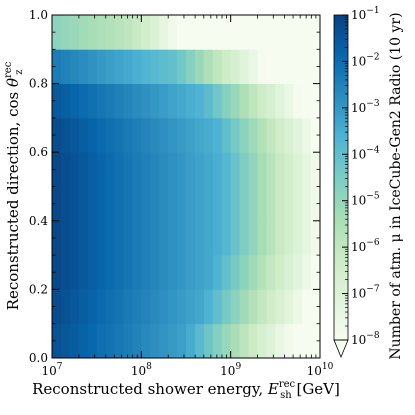 This screenshot has height=415, width=415. What do you see at coordinates (38, 152) in the screenshot?
I see `y-tick-label: 0.6` at bounding box center [38, 152].